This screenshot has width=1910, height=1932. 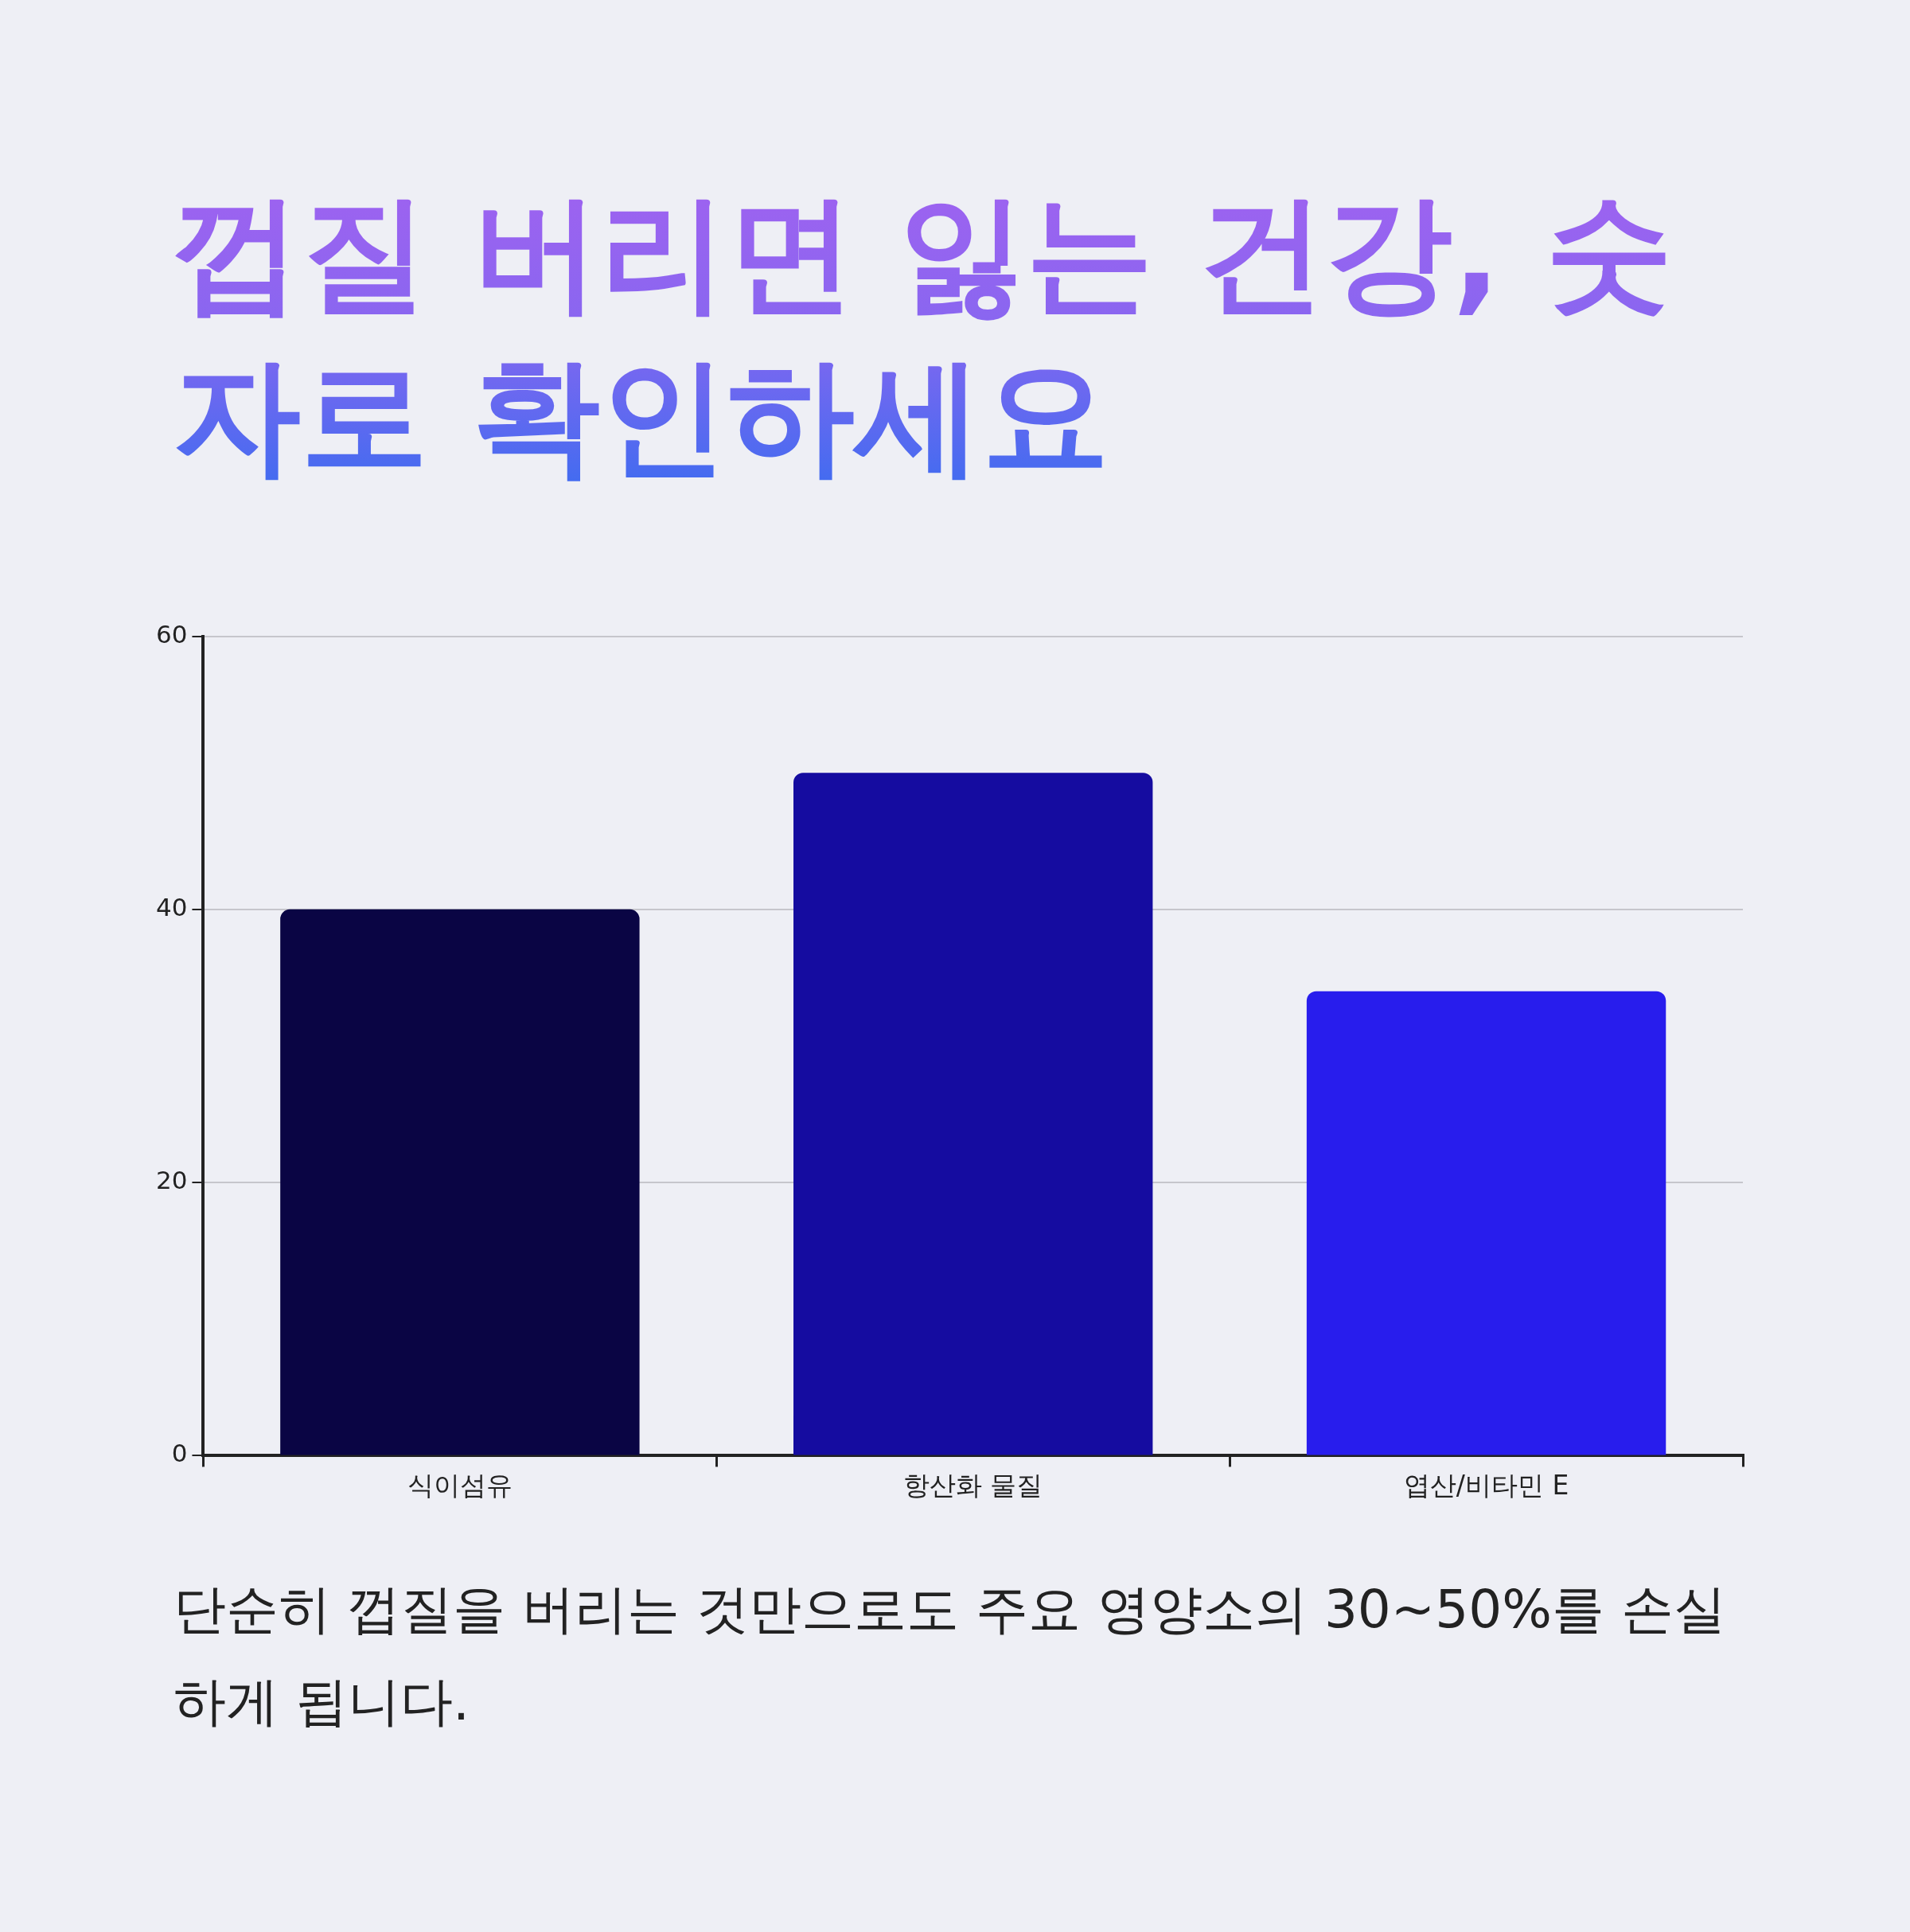 What do you see at coordinates (171, 1180) in the screenshot?
I see `y-tick-label: 20` at bounding box center [171, 1180].